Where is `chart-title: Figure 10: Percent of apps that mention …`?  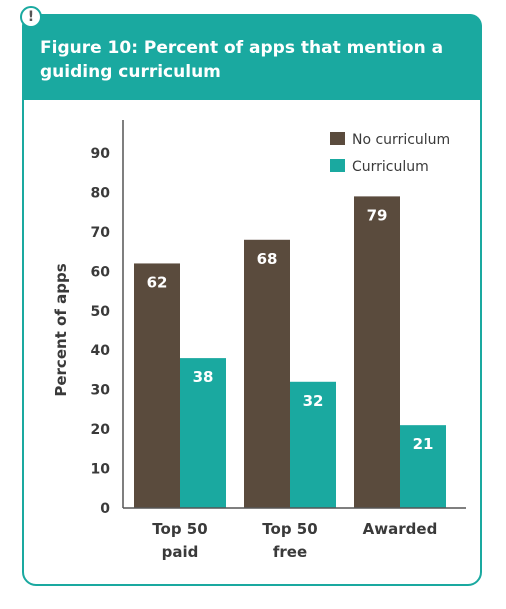
chart-title: Figure 10: Percent of apps that mention … is located at coordinates (242, 60).